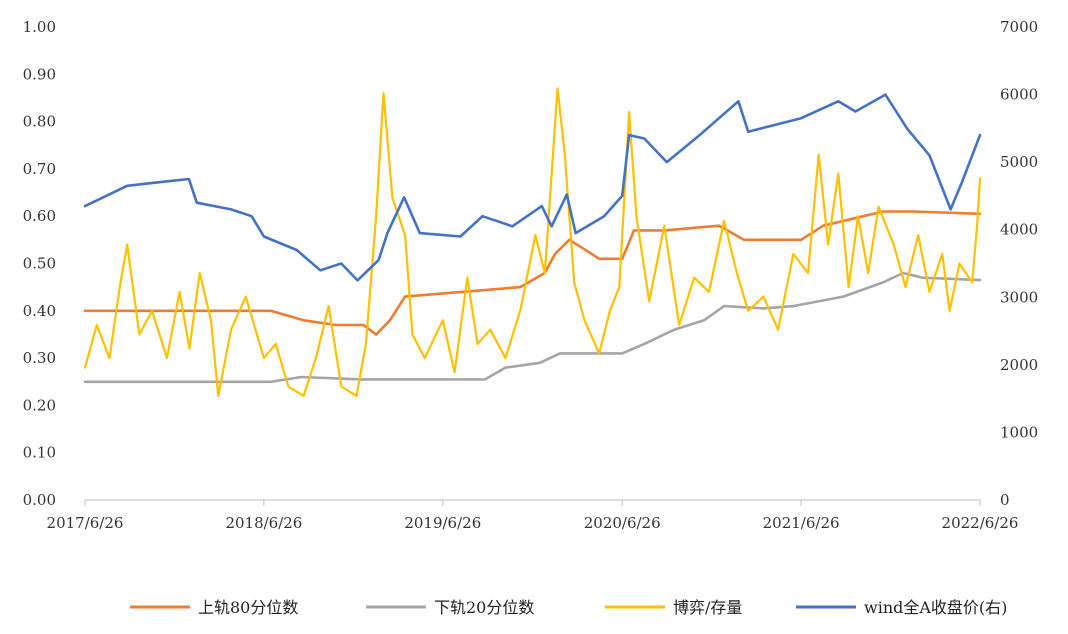 The width and height of the screenshot is (1068, 634). What do you see at coordinates (1019, 162) in the screenshot?
I see `y-right-tick-label: 5000` at bounding box center [1019, 162].